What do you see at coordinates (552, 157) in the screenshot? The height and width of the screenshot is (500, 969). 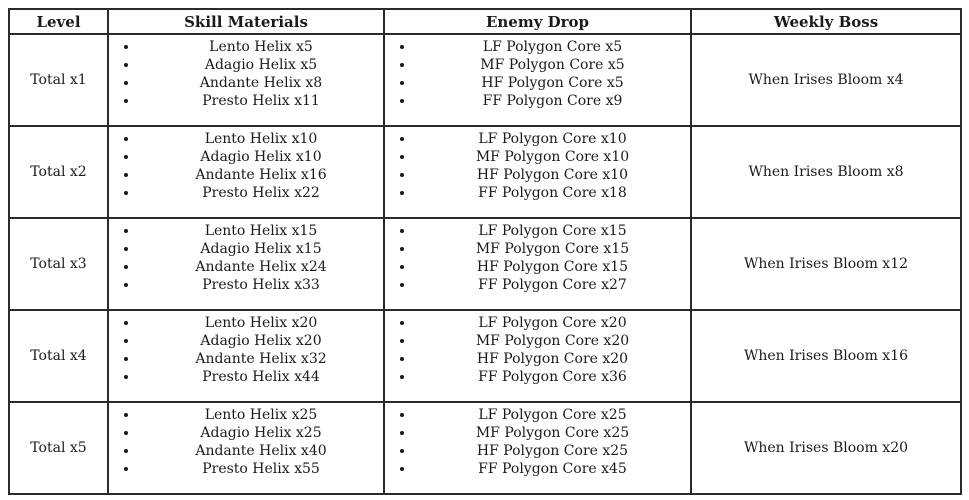 I see `list-item: MF Polygon Core x10` at bounding box center [552, 157].